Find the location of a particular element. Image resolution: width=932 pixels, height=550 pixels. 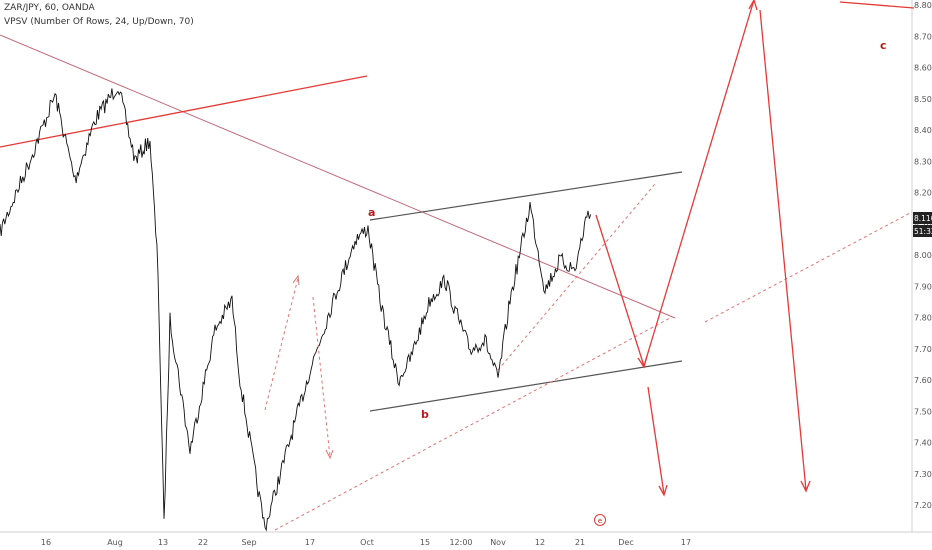

x-tick-label: 12:00 is located at coordinates (460, 542).